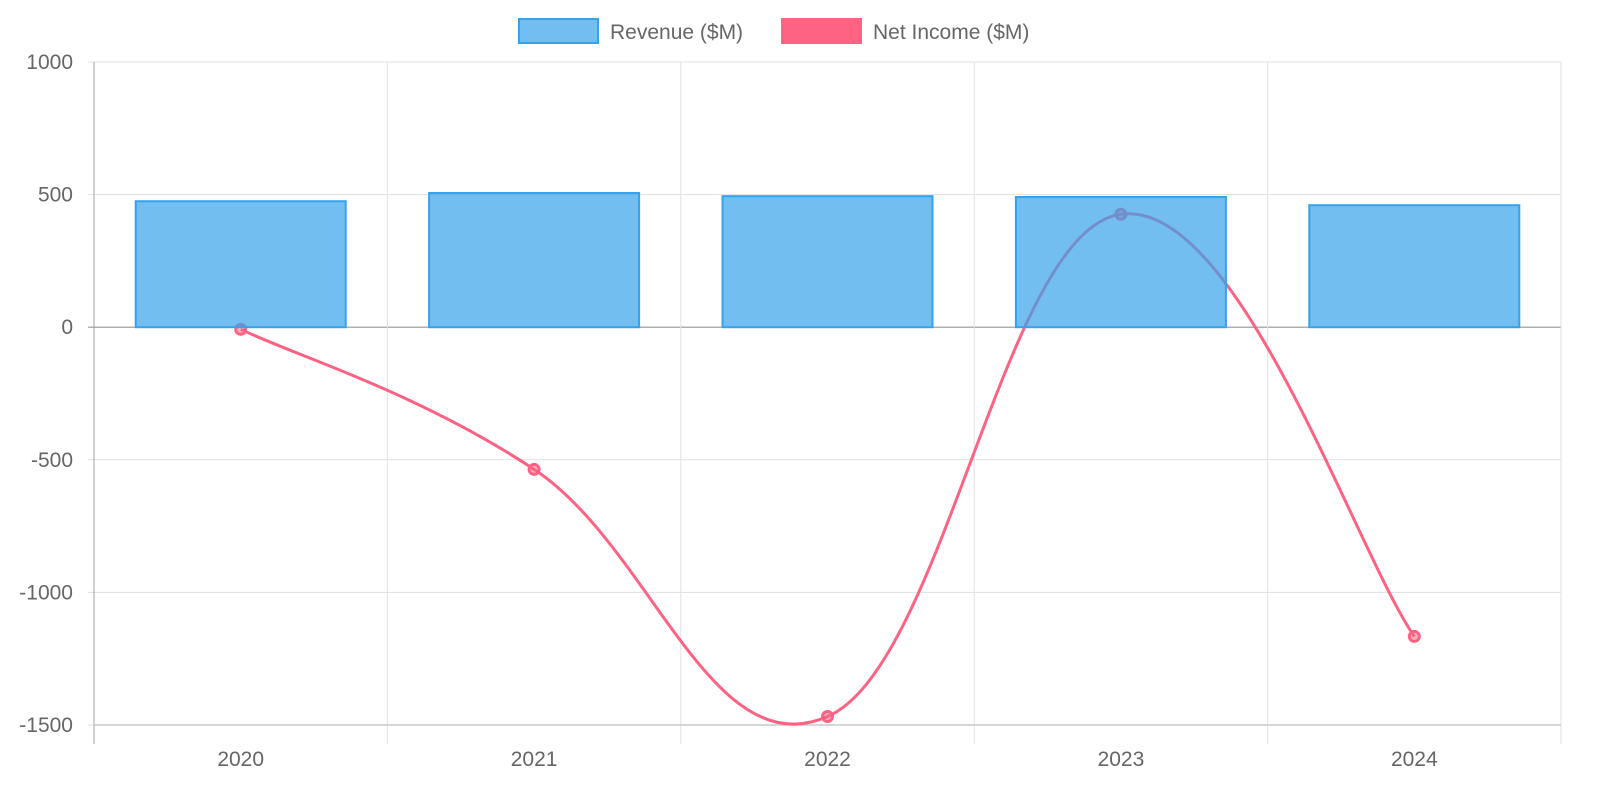 Image resolution: width=1600 pixels, height=805 pixels. I want to click on x-tick-label: 2023, so click(1121, 759).